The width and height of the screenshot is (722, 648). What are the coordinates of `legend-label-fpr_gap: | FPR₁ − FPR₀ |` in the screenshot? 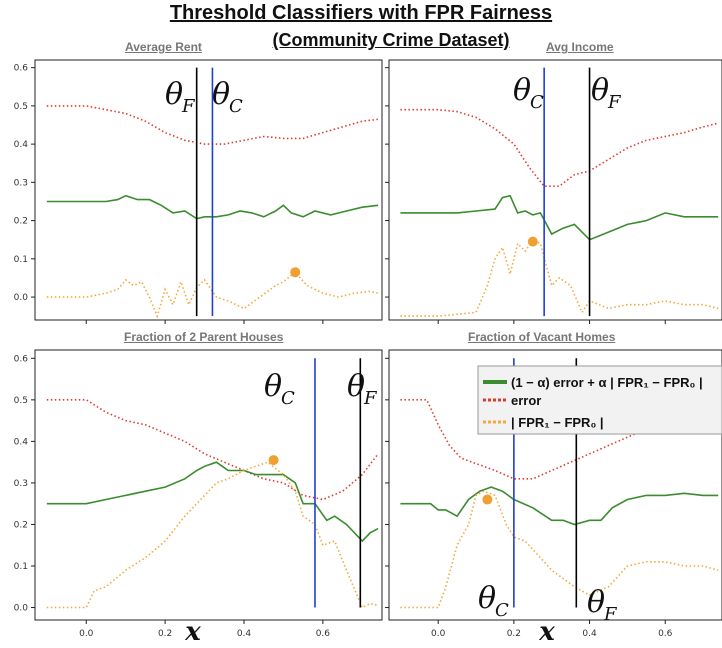 It's located at (557, 422).